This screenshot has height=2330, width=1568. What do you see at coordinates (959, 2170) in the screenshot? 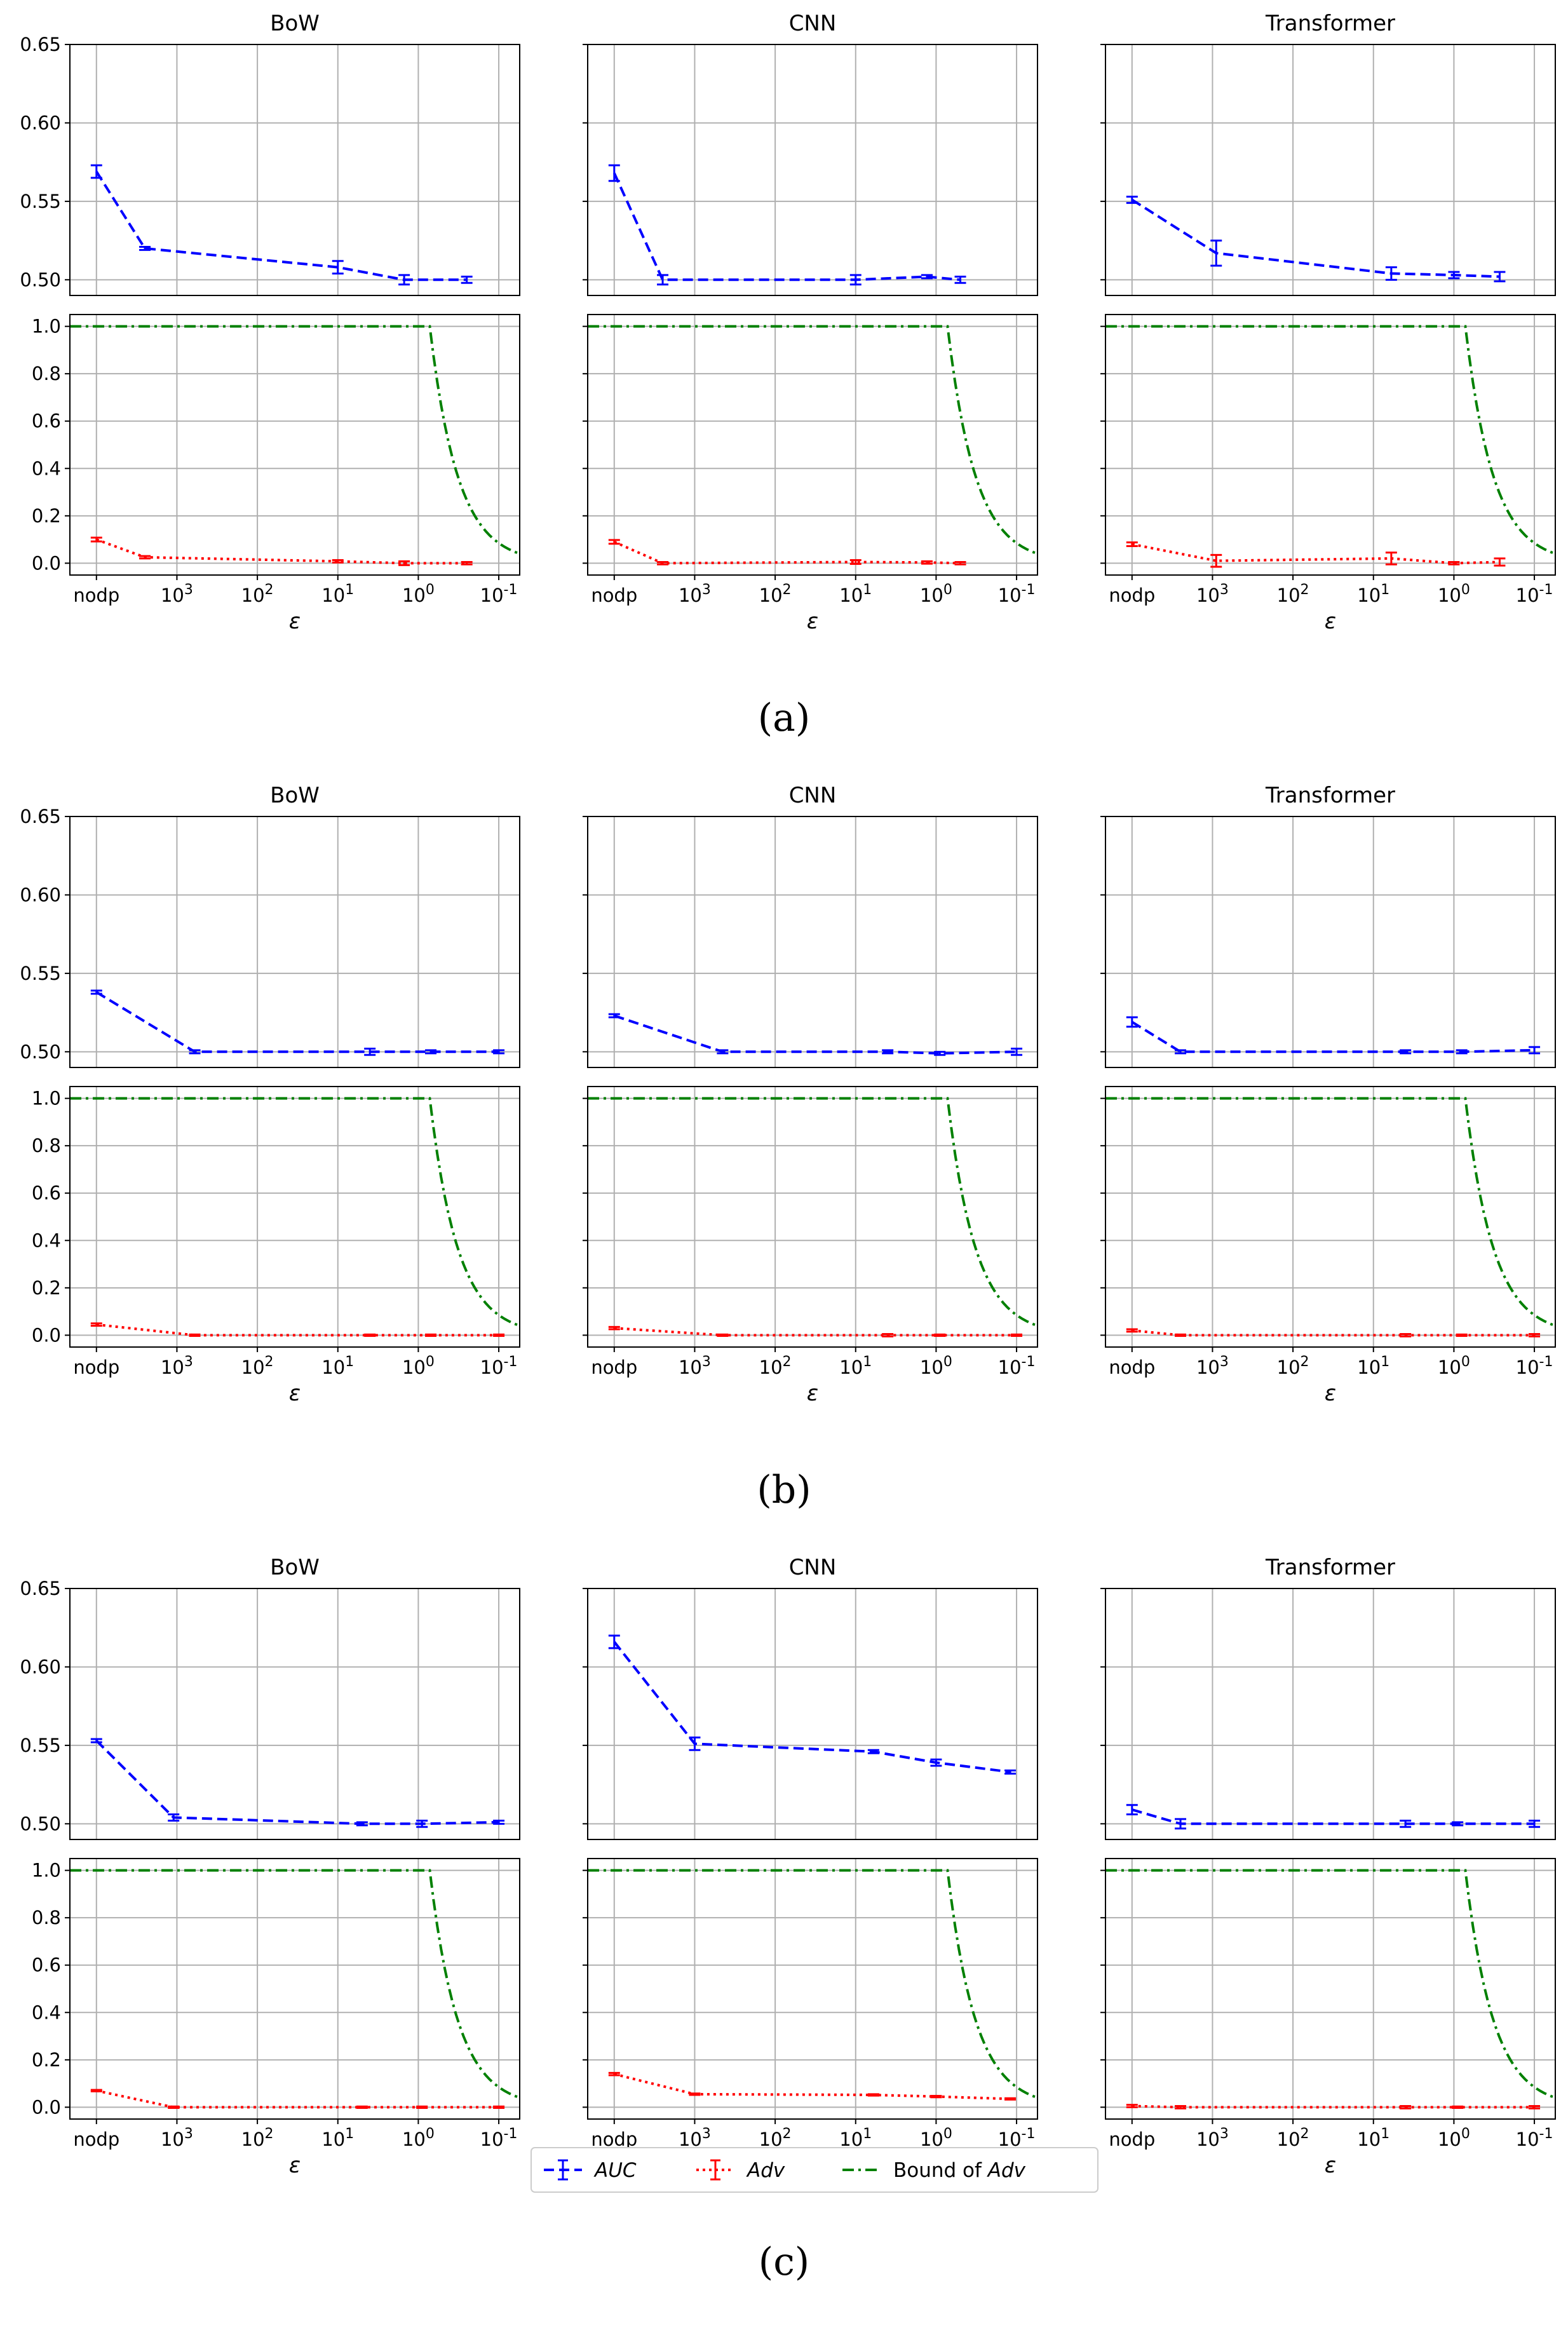
I see `legend-label: Bound of Adv` at bounding box center [959, 2170].